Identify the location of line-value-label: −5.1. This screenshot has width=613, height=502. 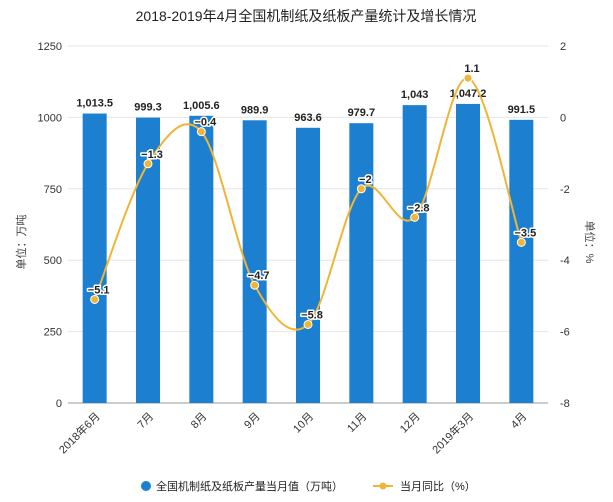
(99, 290).